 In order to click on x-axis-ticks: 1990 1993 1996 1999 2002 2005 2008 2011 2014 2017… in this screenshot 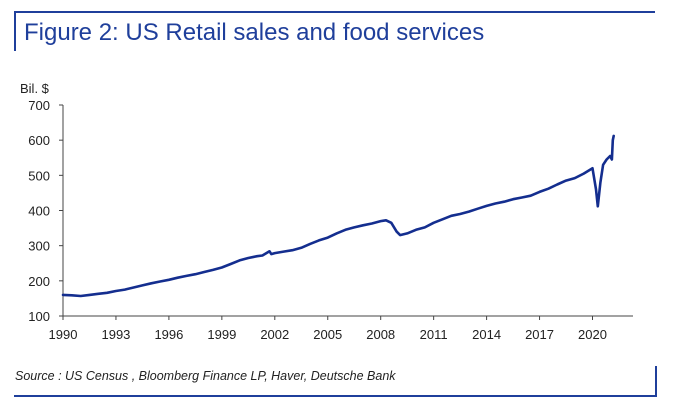, I will do `click(328, 329)`.